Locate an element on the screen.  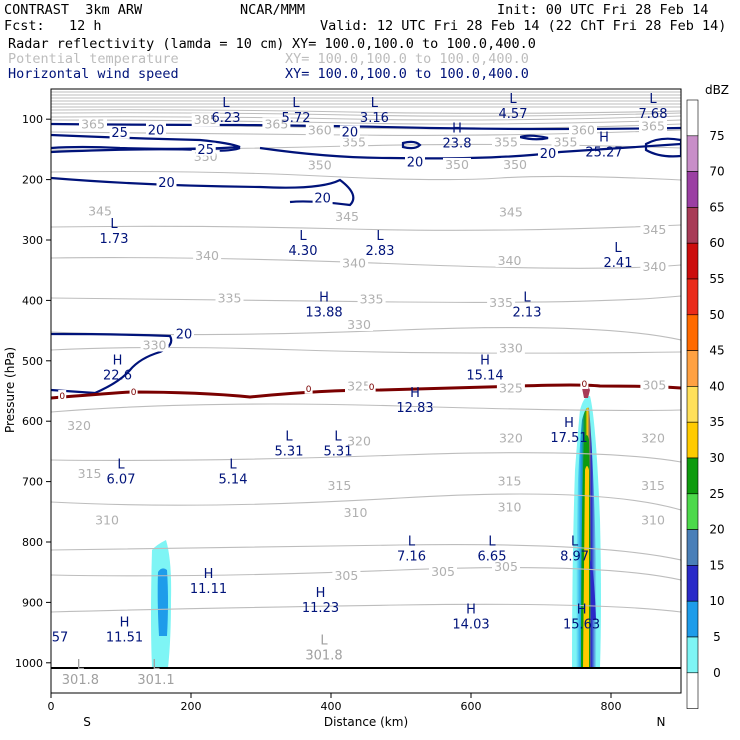
extremum-value: 11.23 is located at coordinates (320, 608).